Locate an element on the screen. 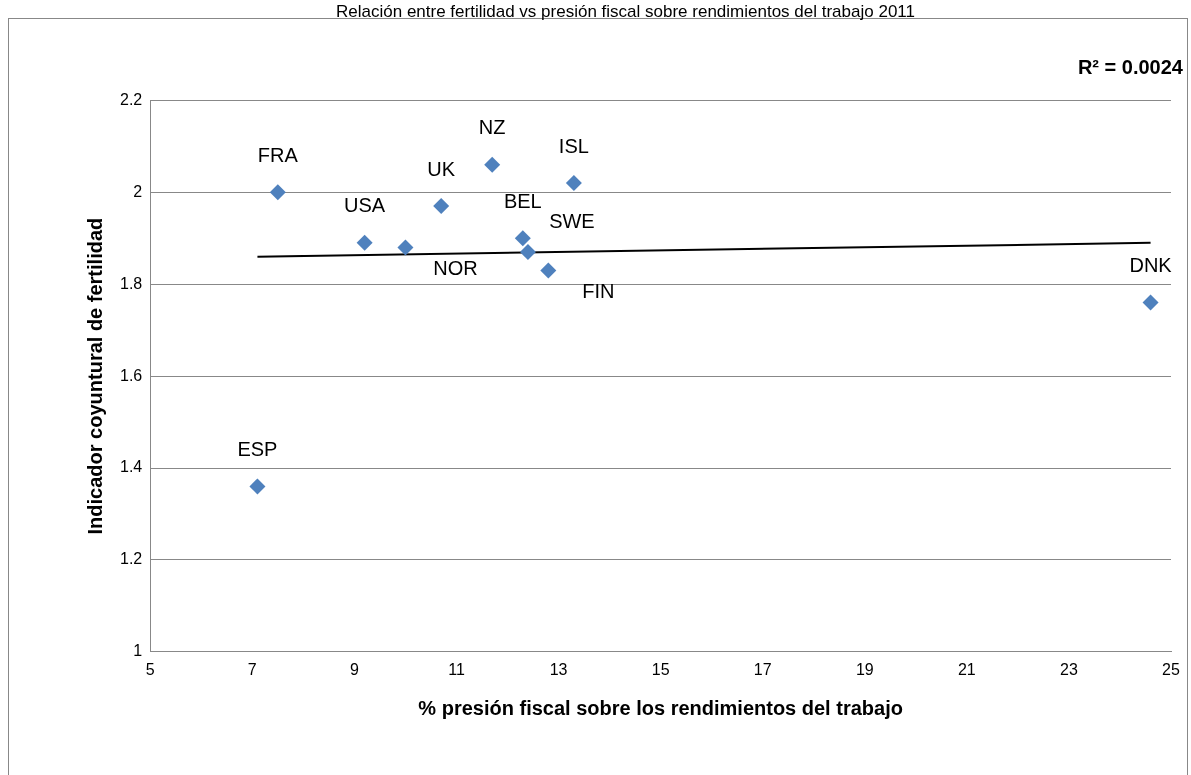 This screenshot has width=1191, height=775. y-tick-label: 1.2 is located at coordinates (131, 559).